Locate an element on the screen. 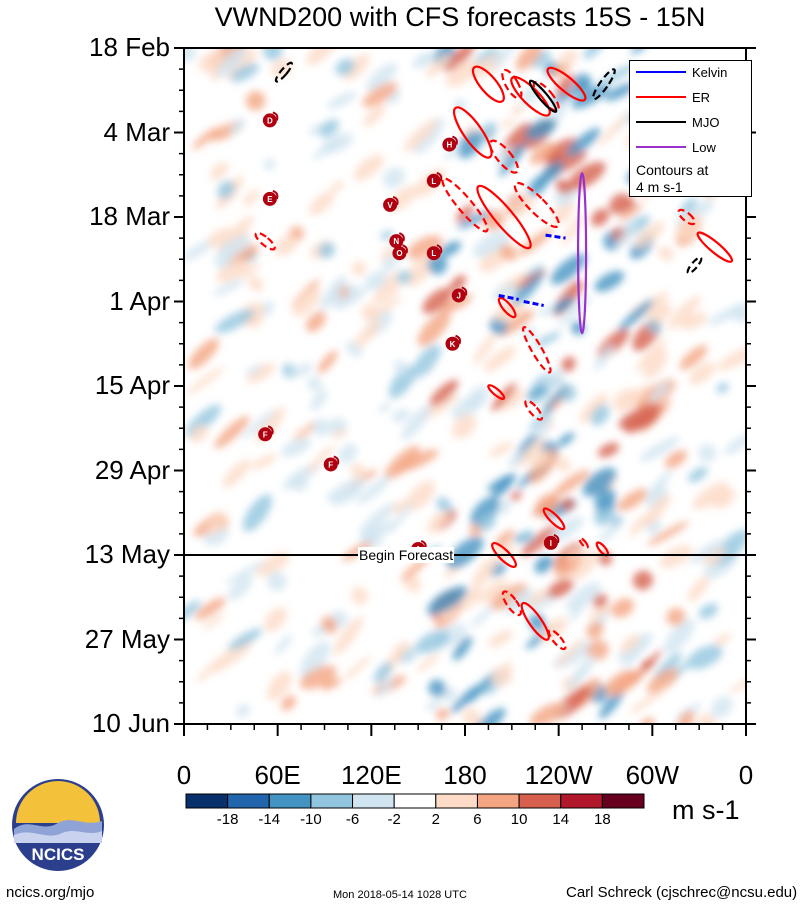 Image resolution: width=809 pixels, height=907 pixels. y-tick-label: 1 Apr is located at coordinates (139, 300).